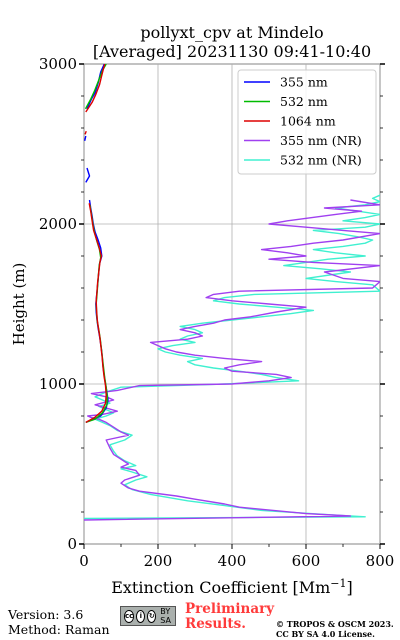 This screenshot has width=400, height=640. What do you see at coordinates (232, 51) in the screenshot?
I see `chart-title-line2: [Averaged] 20231130 09:41-10:40` at bounding box center [232, 51].